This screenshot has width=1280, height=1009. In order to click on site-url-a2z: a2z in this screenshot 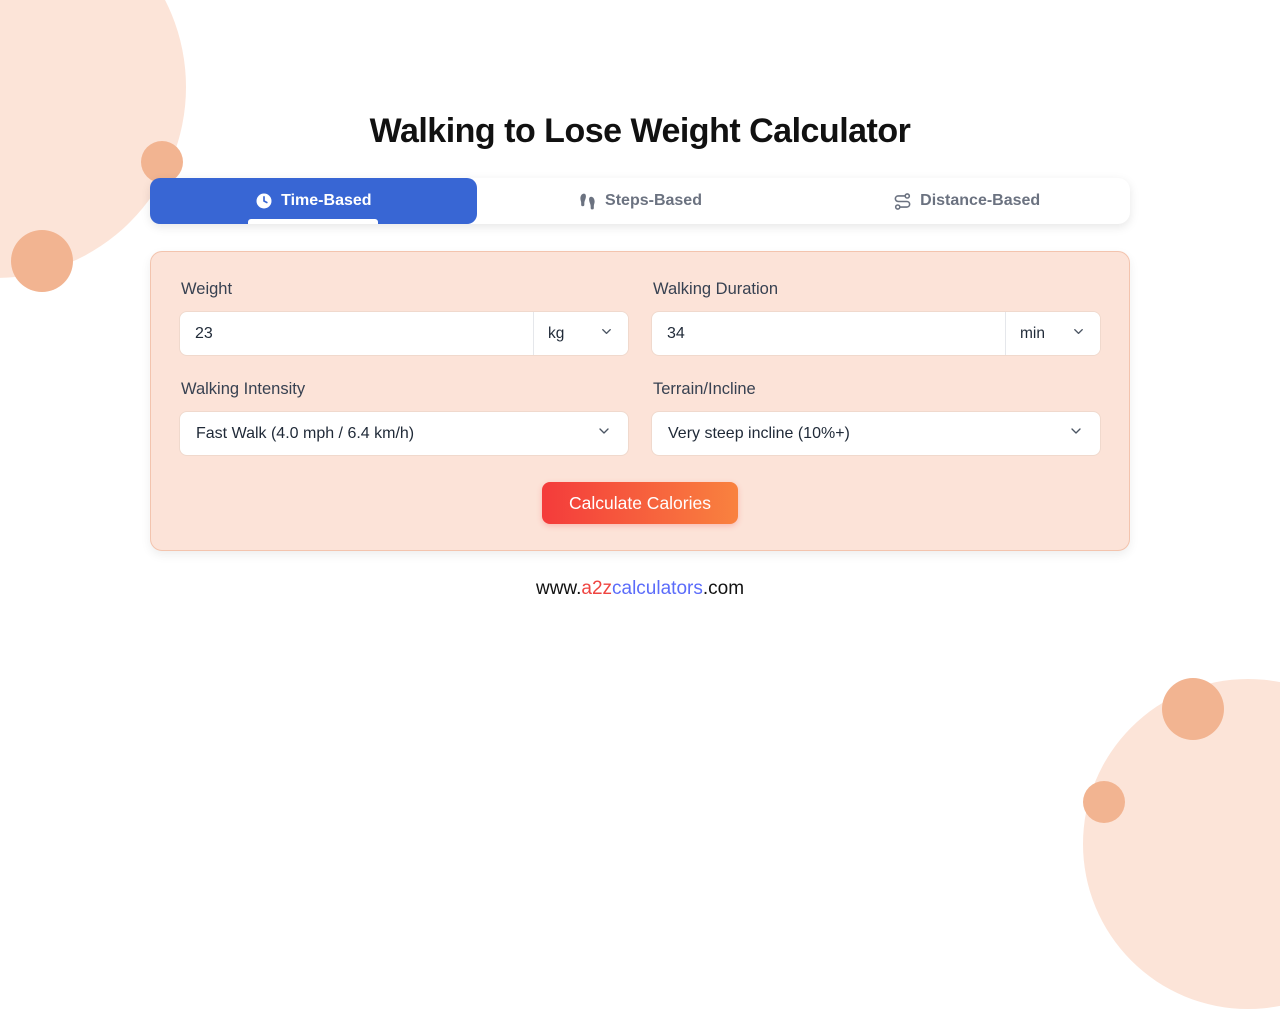, I will do `click(597, 588)`.